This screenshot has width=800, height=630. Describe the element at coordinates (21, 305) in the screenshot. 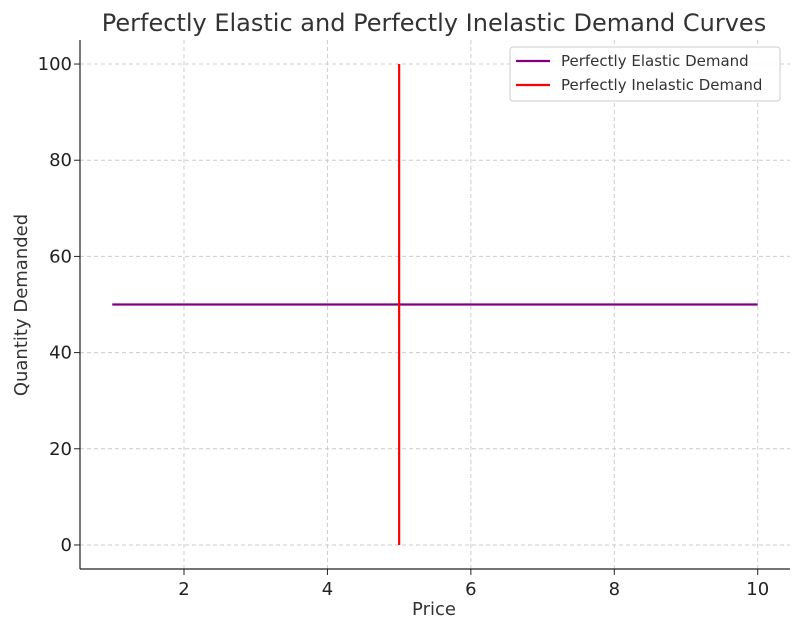

I see `y-axis-label: Quantity Demanded` at that location.